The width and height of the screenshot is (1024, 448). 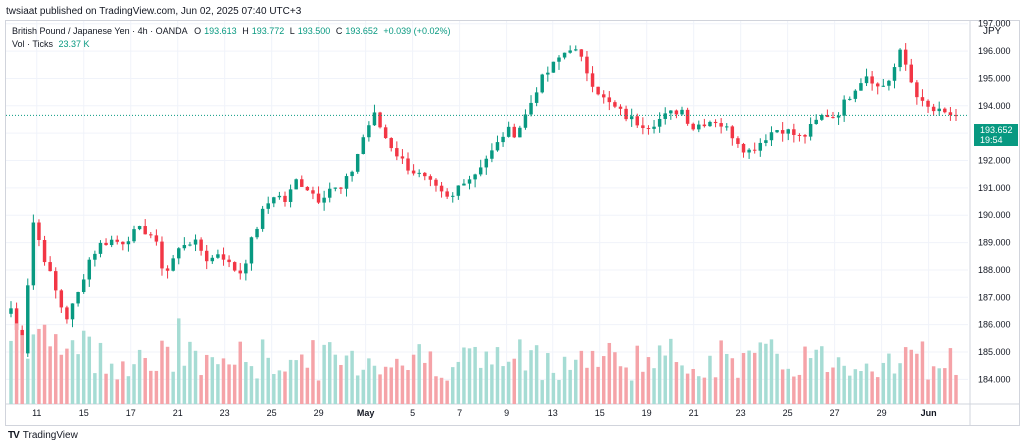 What do you see at coordinates (459, 413) in the screenshot?
I see `x-tick-label: 7` at bounding box center [459, 413].